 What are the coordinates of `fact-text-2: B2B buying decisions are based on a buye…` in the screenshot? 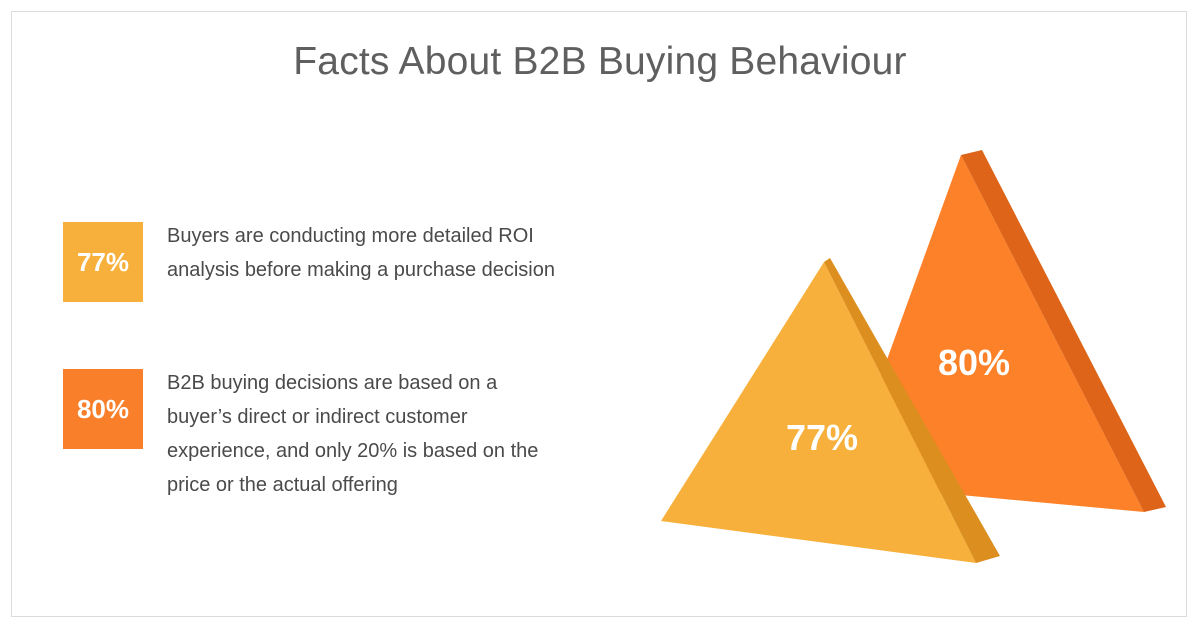 It's located at (353, 434).